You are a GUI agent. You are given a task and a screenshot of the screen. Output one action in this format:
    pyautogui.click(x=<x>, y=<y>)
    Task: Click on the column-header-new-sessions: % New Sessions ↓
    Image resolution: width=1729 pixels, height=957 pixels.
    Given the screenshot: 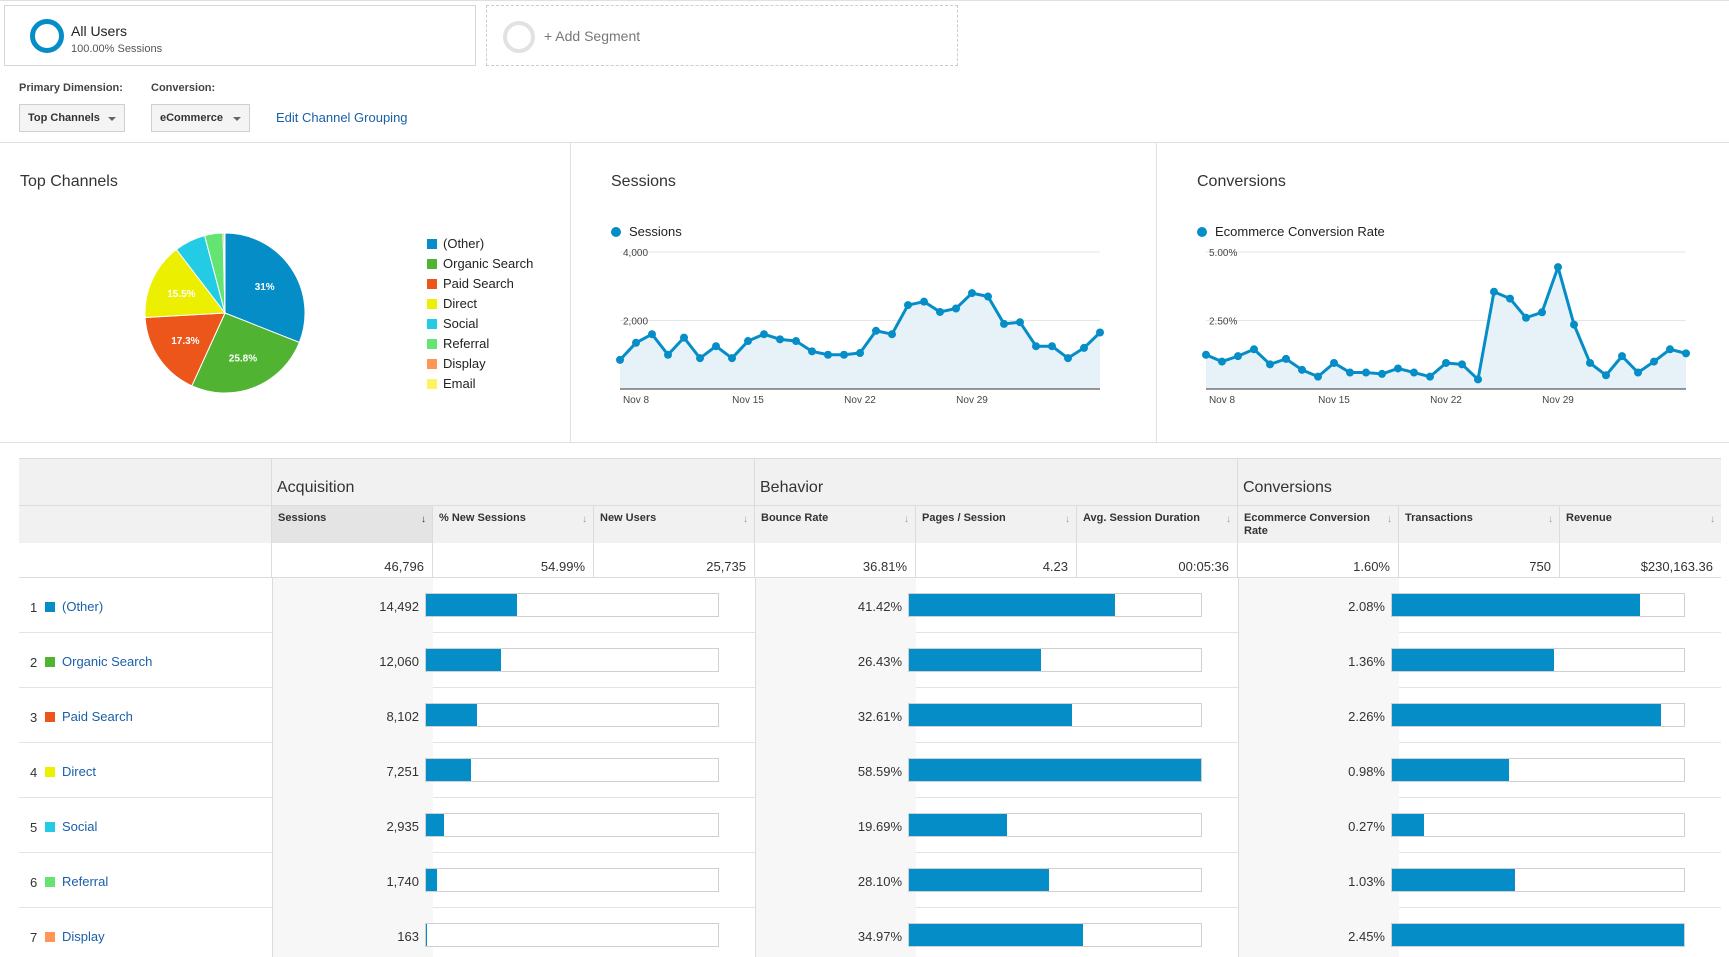 What is the action you would take?
    pyautogui.click(x=513, y=524)
    